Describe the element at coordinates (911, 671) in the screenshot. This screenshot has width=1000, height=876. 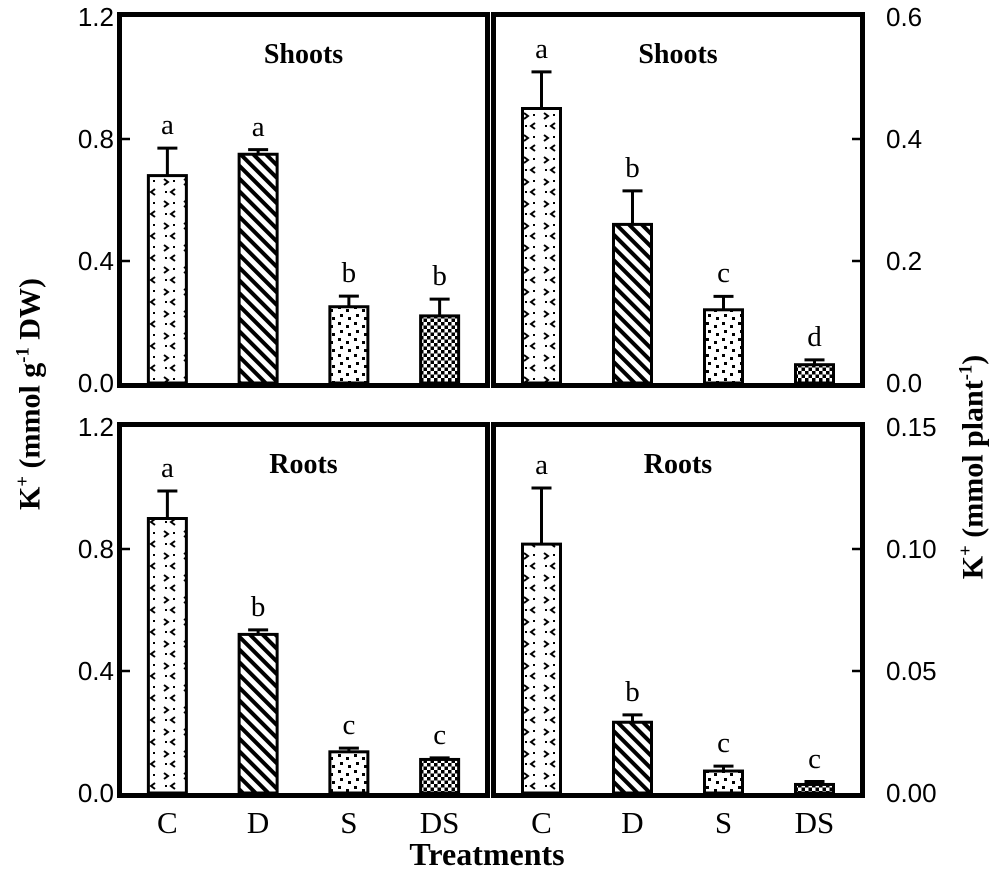
I see `y-tick-label-bottom-right-0.05: 0.05` at that location.